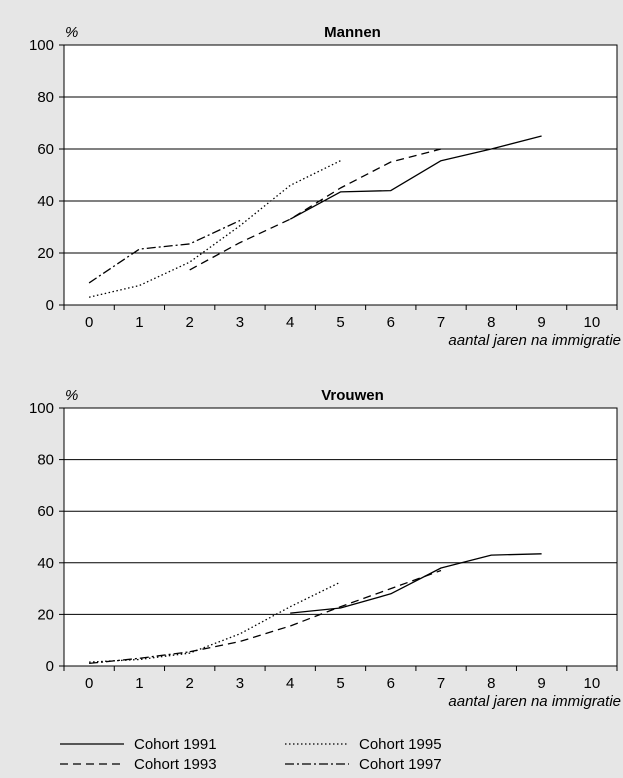 The height and width of the screenshot is (778, 623). Describe the element at coordinates (352, 395) in the screenshot. I see `chart-title: Vrouwen` at that location.